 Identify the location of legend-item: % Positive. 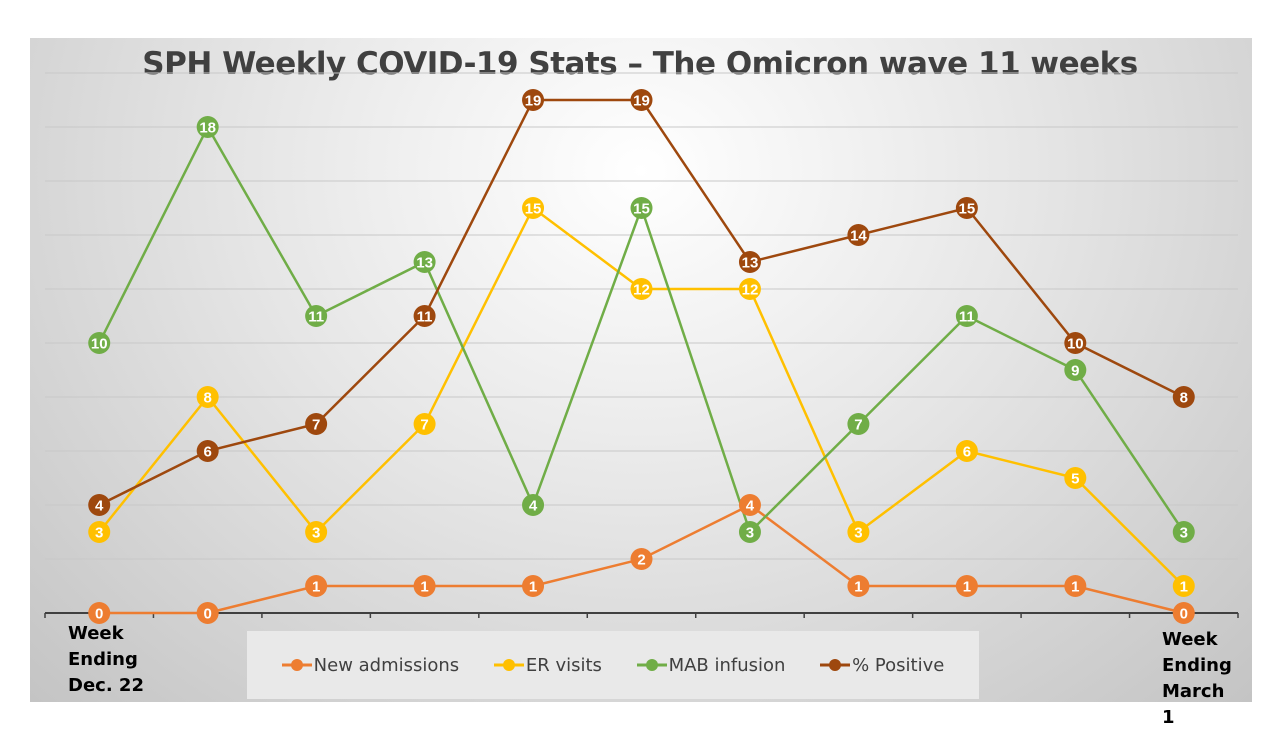
(882, 665).